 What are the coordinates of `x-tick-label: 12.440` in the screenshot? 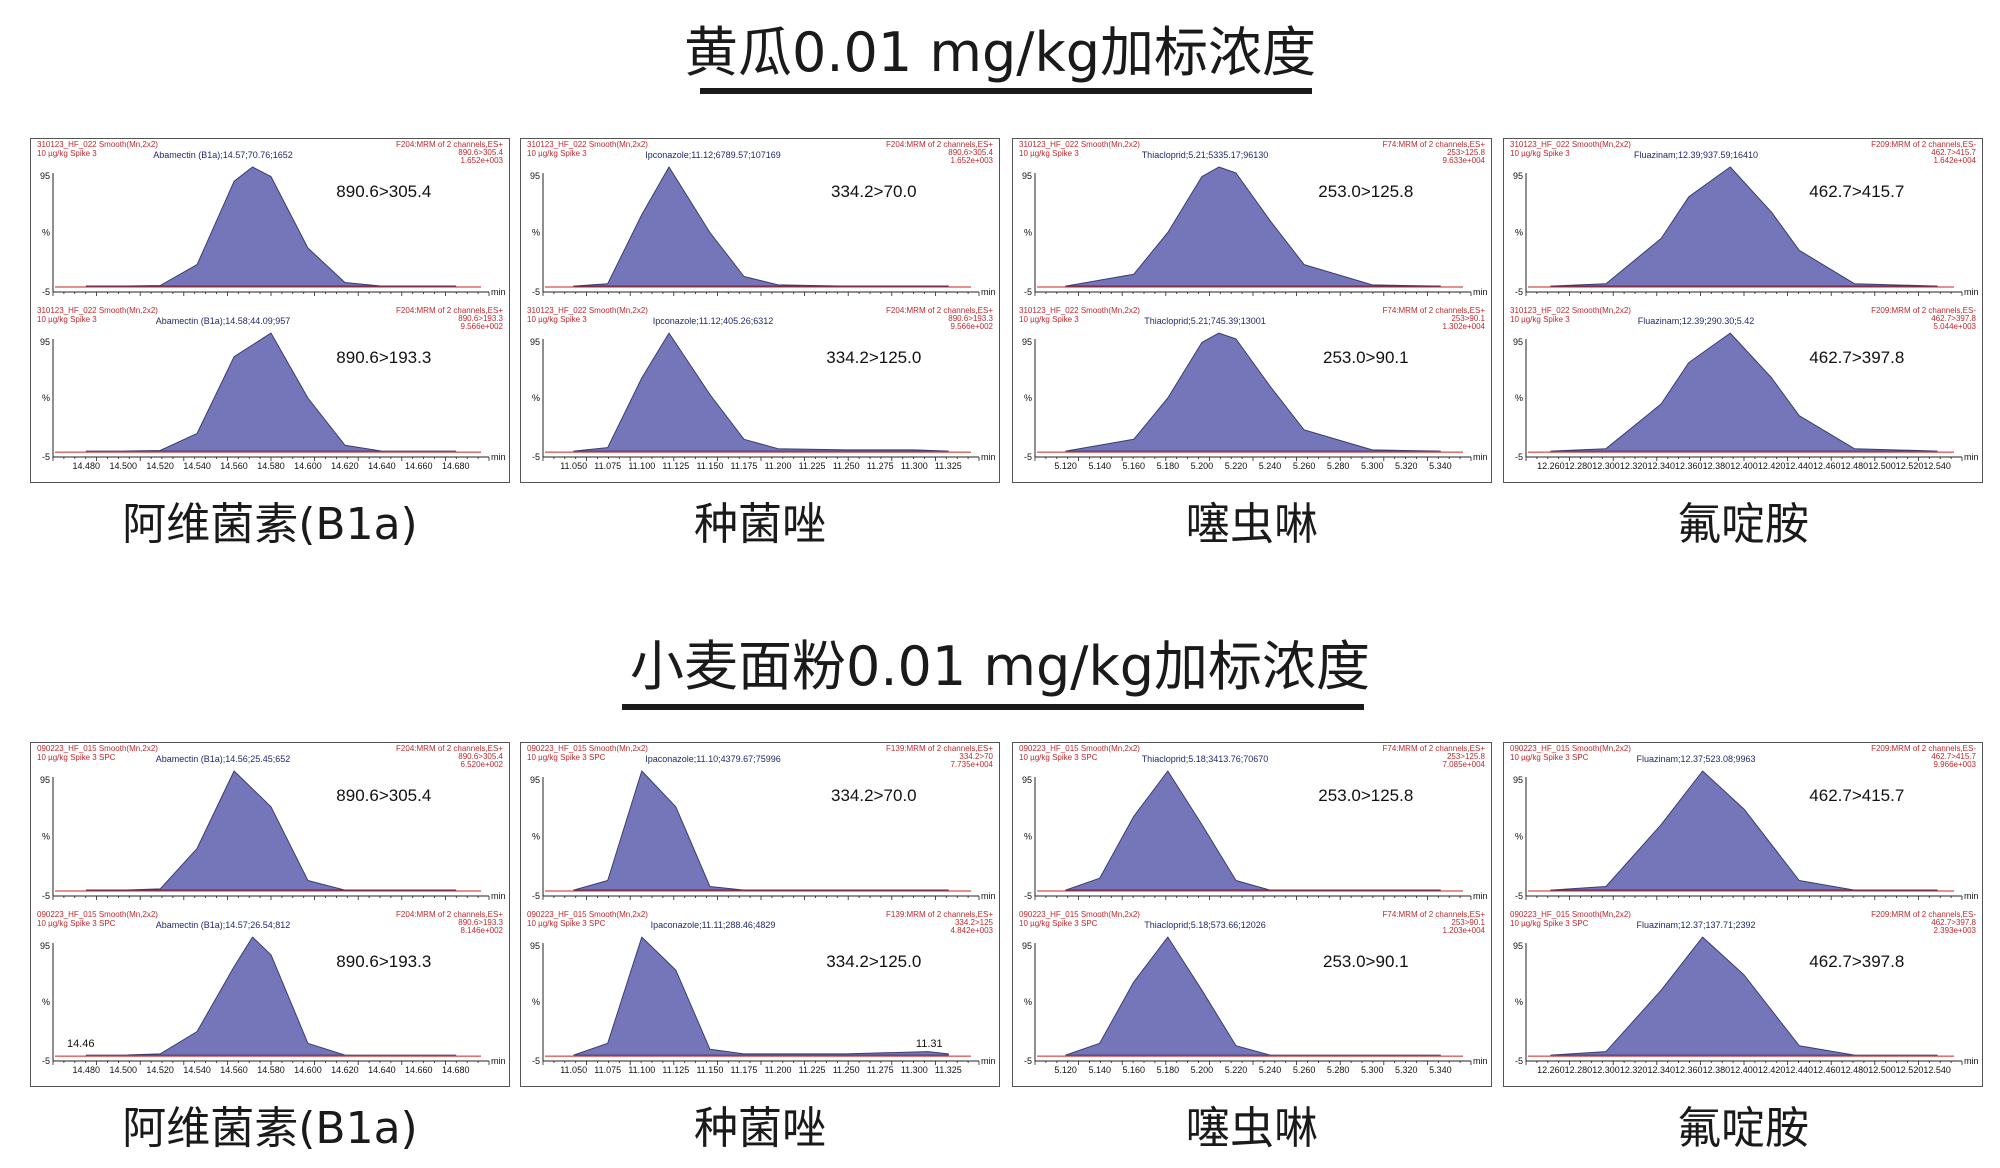 It's located at (1799, 466).